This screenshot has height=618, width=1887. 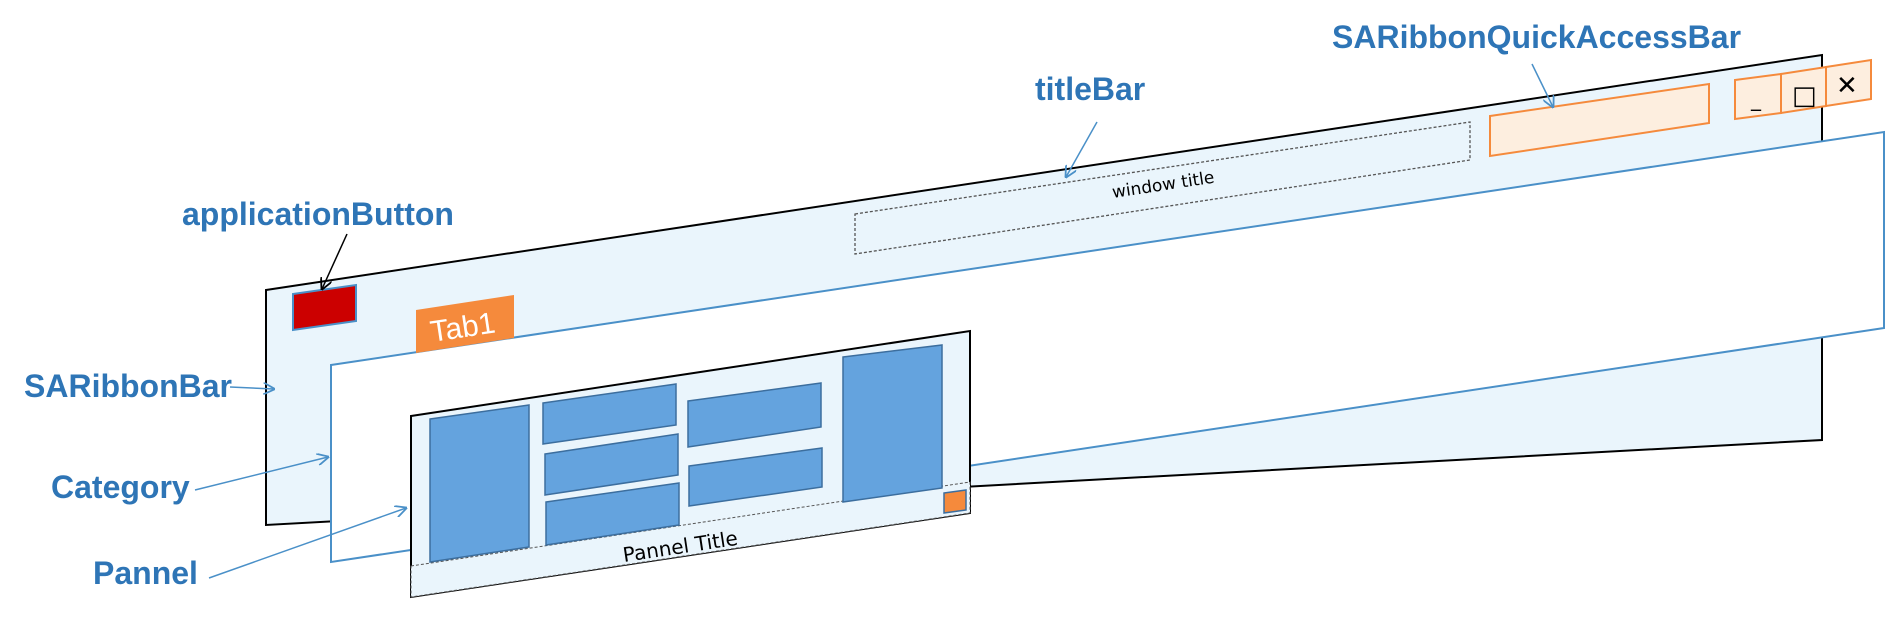 I want to click on maximize-icon: □, so click(x=1804, y=96).